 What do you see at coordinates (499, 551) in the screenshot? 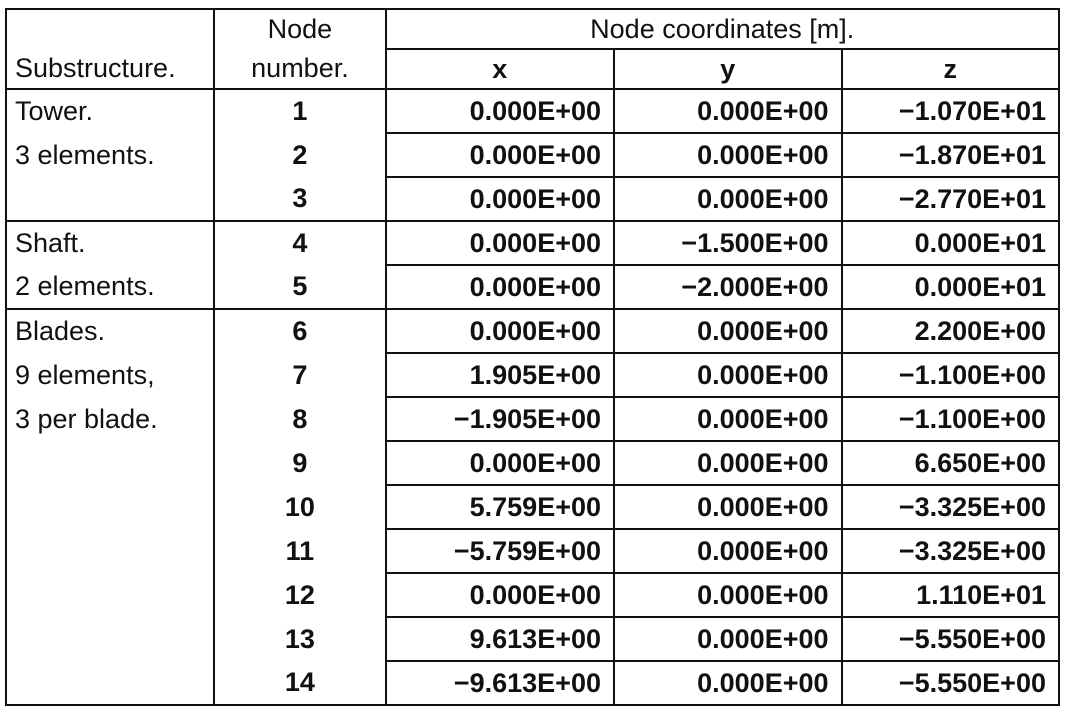
I see `x-coordinate: −5.759E+00` at bounding box center [499, 551].